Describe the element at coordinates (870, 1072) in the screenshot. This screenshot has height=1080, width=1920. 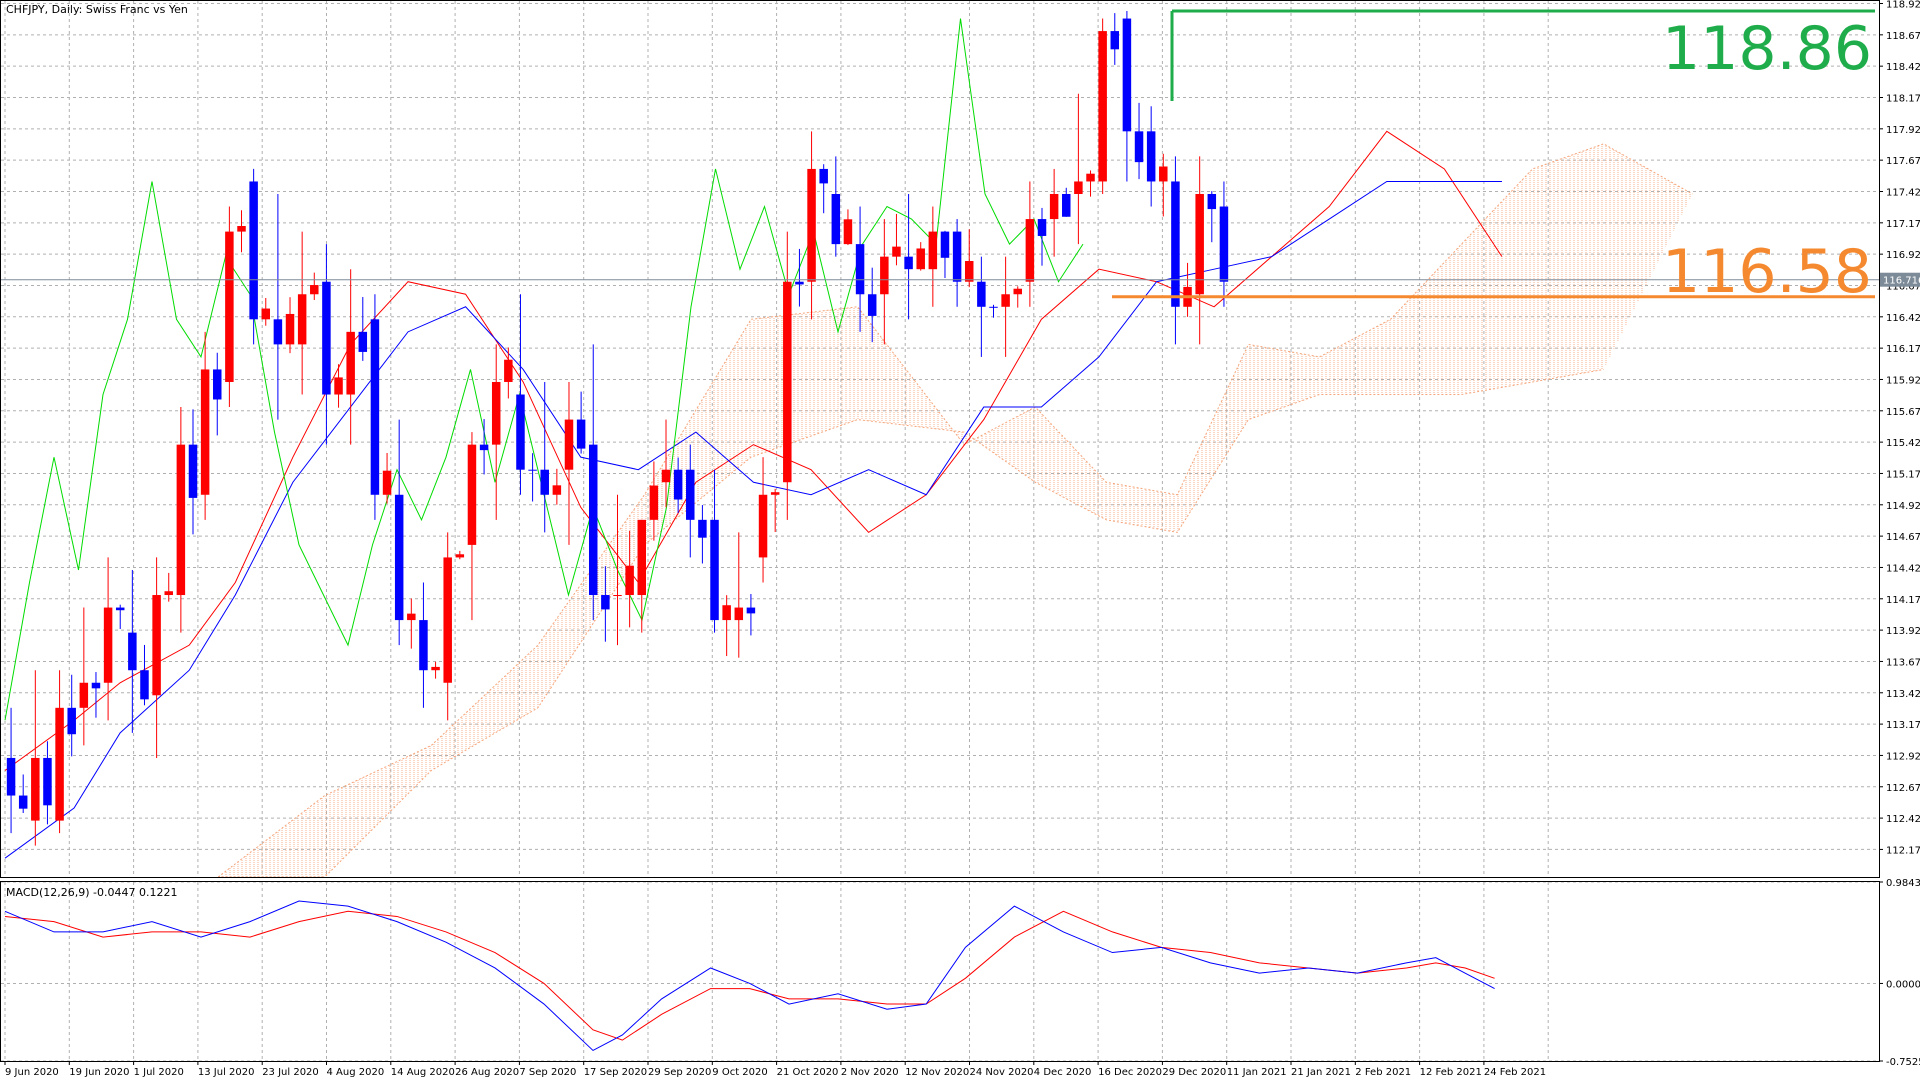
I see `x-tick-label: 2 Nov 2020` at that location.